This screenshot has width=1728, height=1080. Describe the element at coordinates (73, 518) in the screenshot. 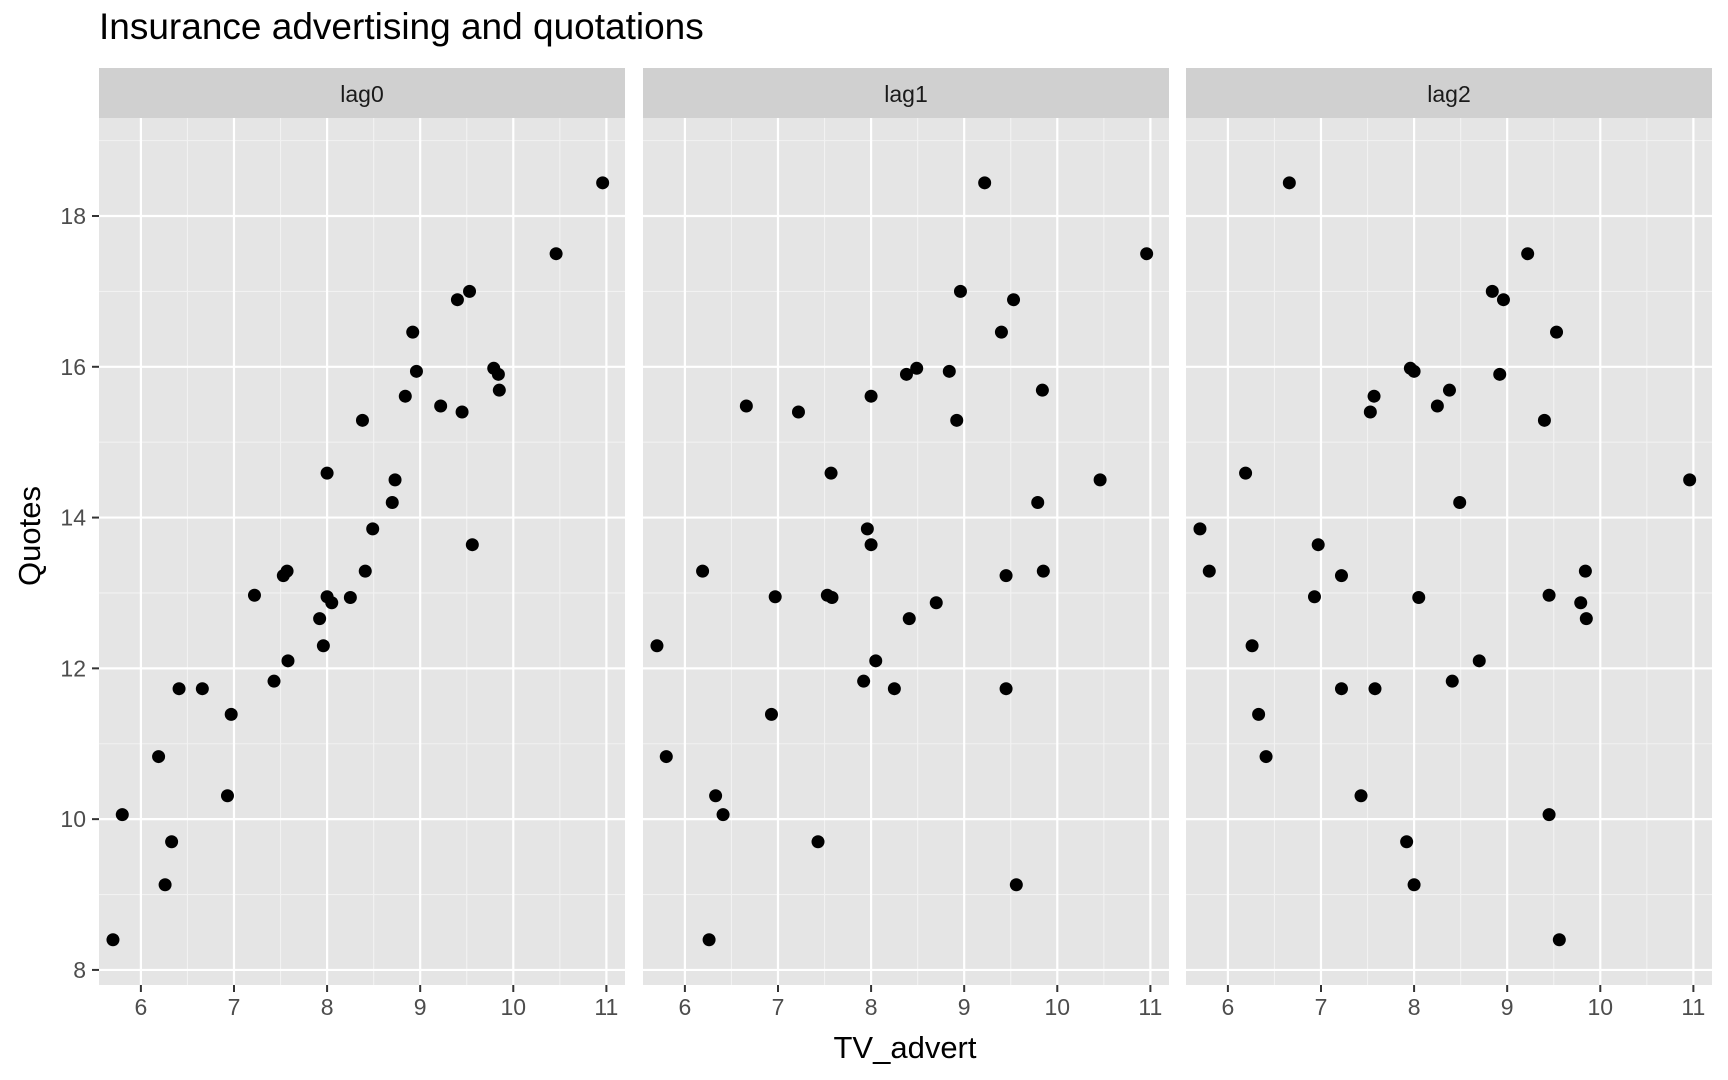

I see `y-tick-label: 14` at that location.